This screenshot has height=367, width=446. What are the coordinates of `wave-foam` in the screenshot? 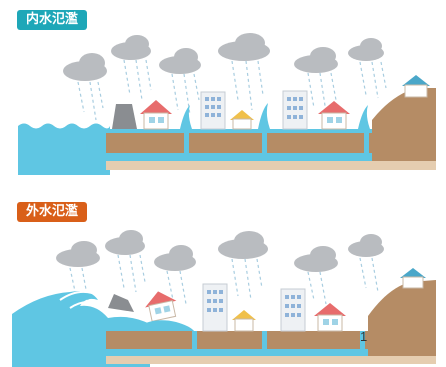 It's located at (83, 299).